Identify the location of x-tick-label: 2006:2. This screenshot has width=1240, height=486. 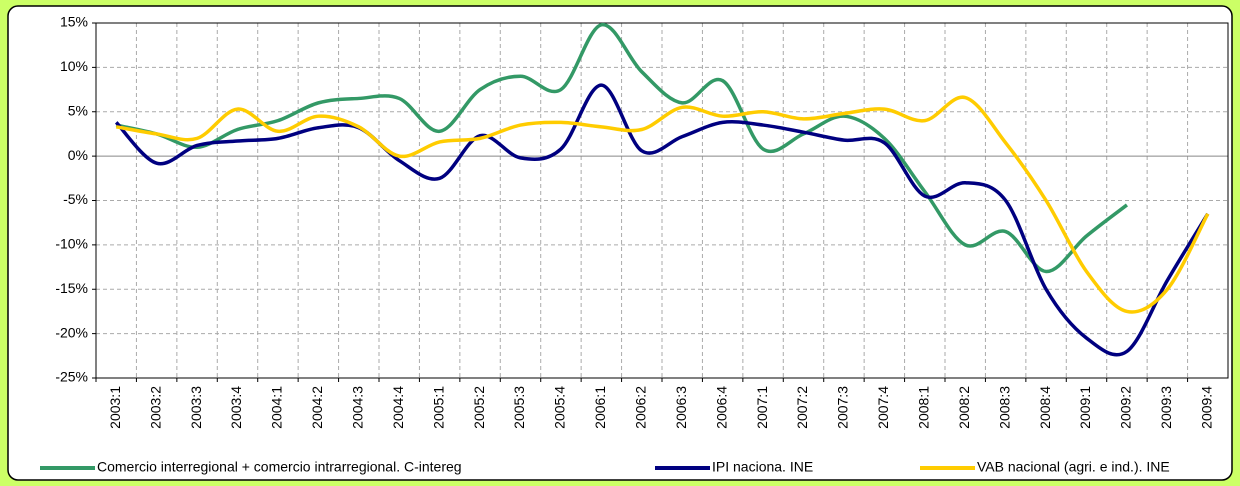
(640, 407).